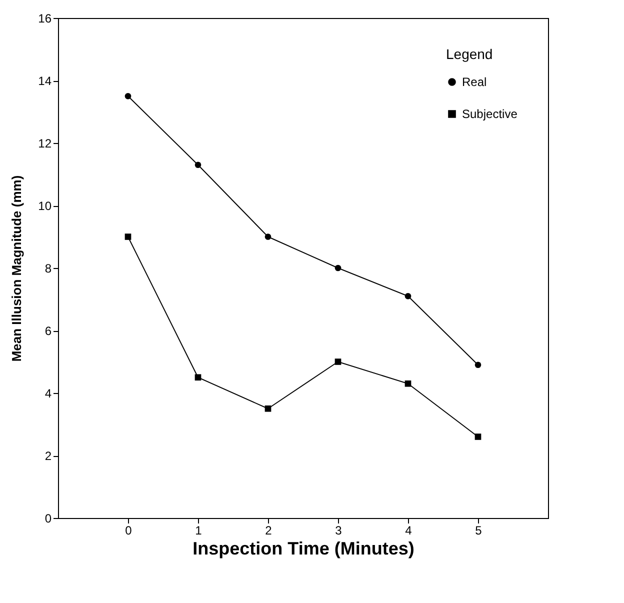 The width and height of the screenshot is (624, 603). Describe the element at coordinates (48, 269) in the screenshot. I see `y-tick-label: 8` at that location.